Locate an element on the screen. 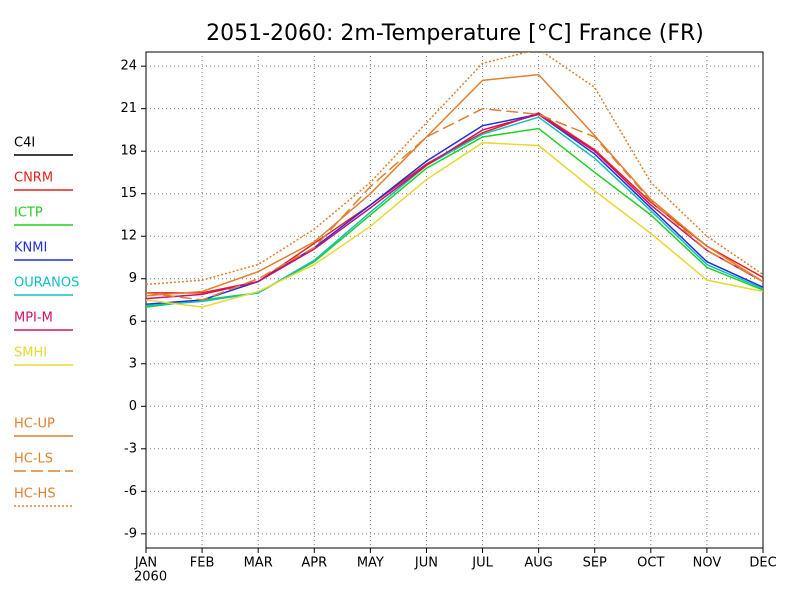 Image resolution: width=800 pixels, height=600 pixels. legend-label: KNMI is located at coordinates (30, 248).